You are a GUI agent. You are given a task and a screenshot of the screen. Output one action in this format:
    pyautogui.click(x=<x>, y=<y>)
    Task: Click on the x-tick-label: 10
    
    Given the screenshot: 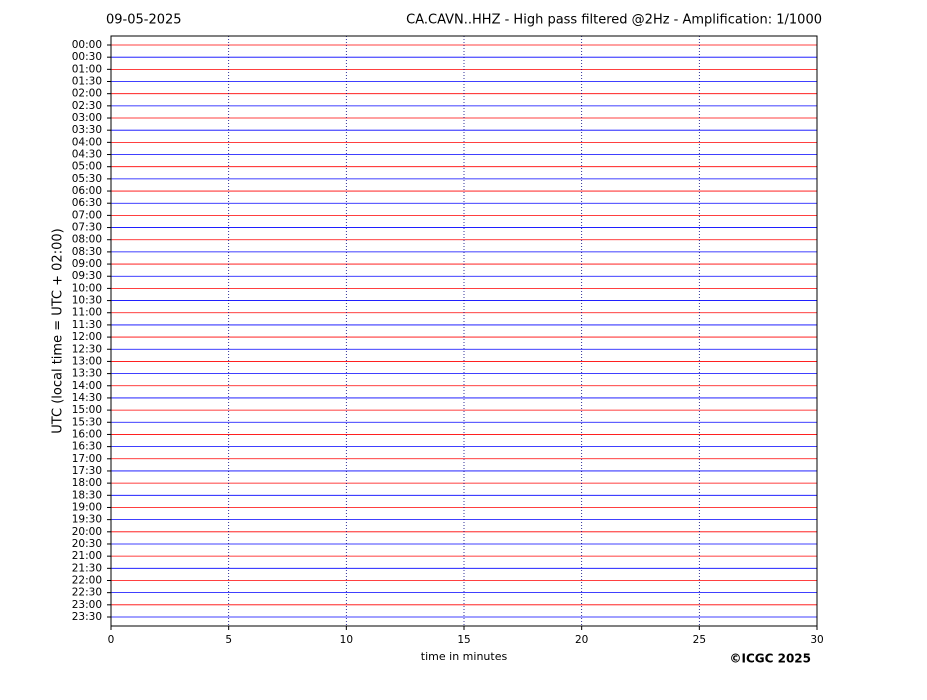 What is the action you would take?
    pyautogui.click(x=346, y=640)
    